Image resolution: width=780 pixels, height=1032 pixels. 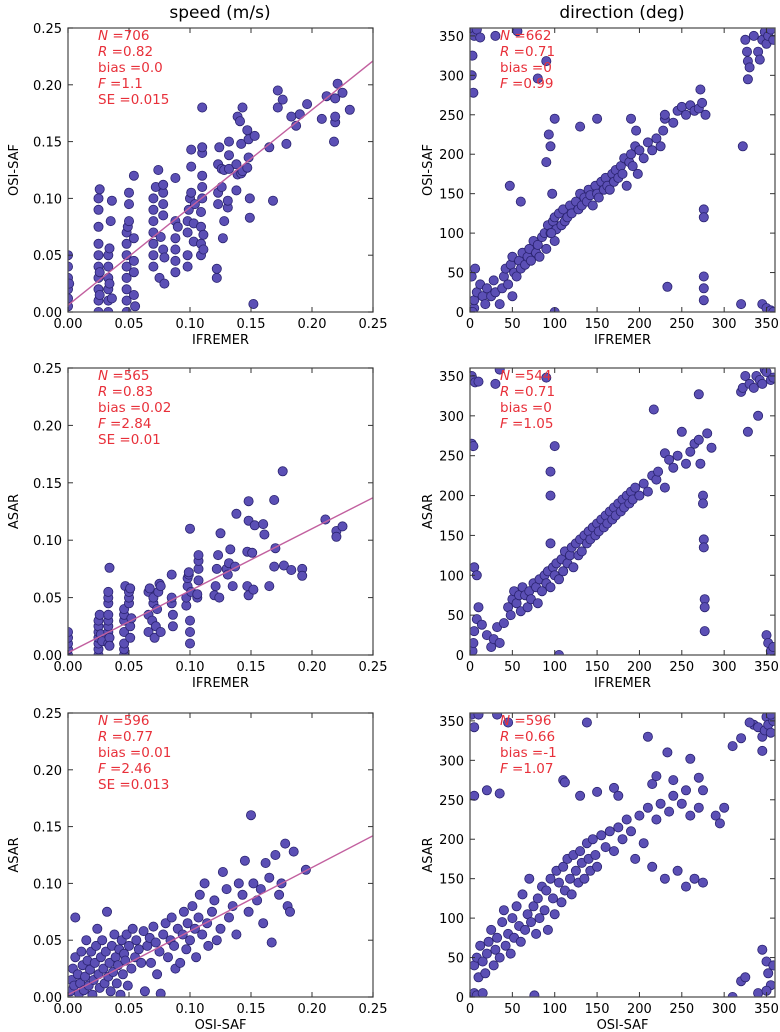 What do you see at coordinates (47, 313) in the screenshot?
I see `y-tick-label: 0.00` at bounding box center [47, 313].